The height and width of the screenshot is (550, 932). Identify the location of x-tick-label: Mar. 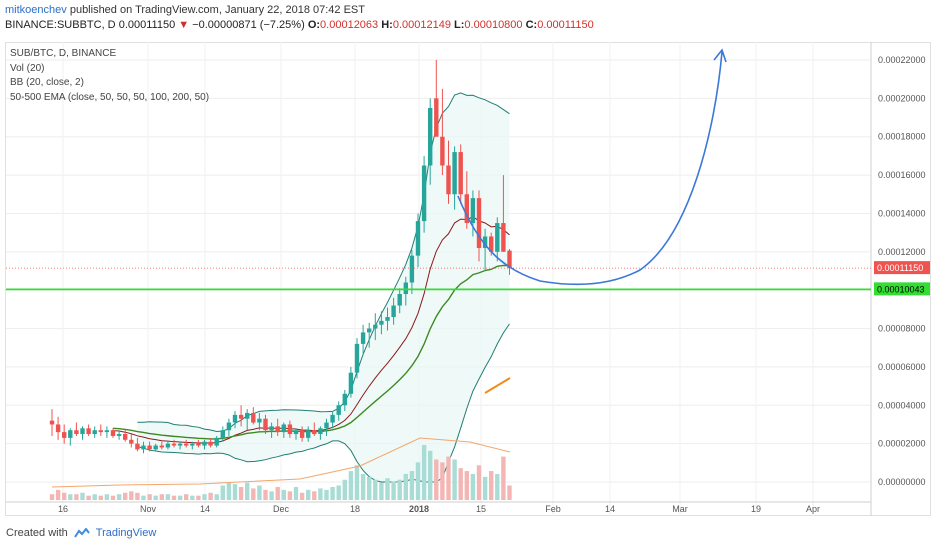
(680, 509).